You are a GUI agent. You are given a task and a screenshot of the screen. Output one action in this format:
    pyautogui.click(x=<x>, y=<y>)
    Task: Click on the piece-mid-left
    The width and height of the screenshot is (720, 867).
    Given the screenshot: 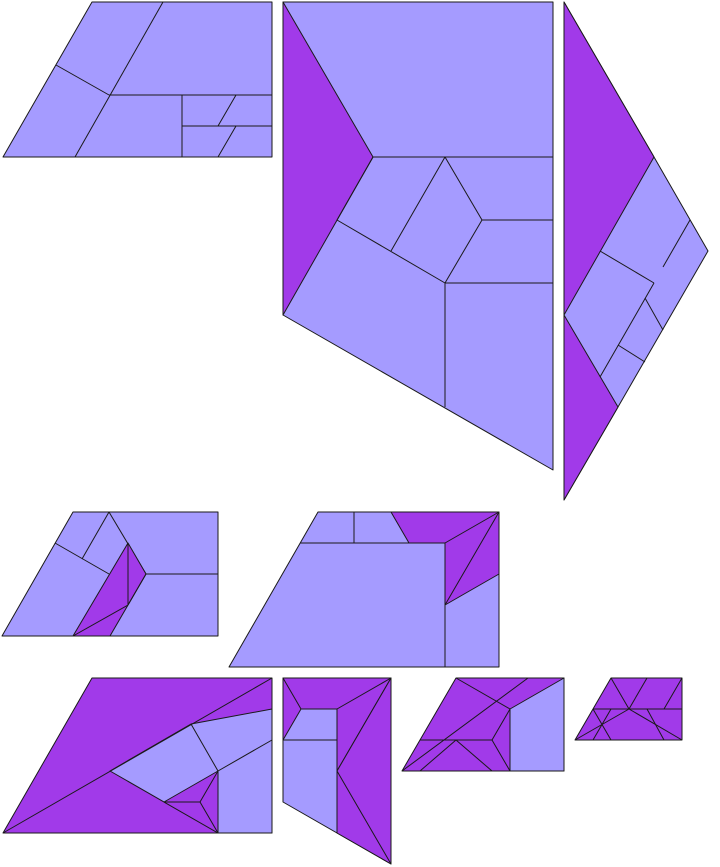 What is the action you would take?
    pyautogui.click(x=110, y=574)
    